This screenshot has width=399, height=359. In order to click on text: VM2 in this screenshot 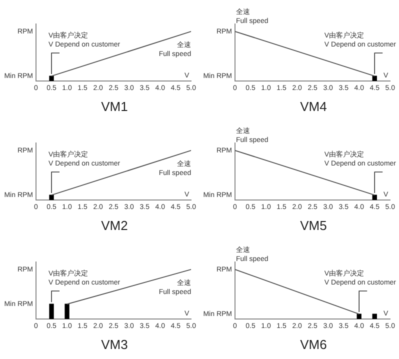, I will do `click(114, 225)`.